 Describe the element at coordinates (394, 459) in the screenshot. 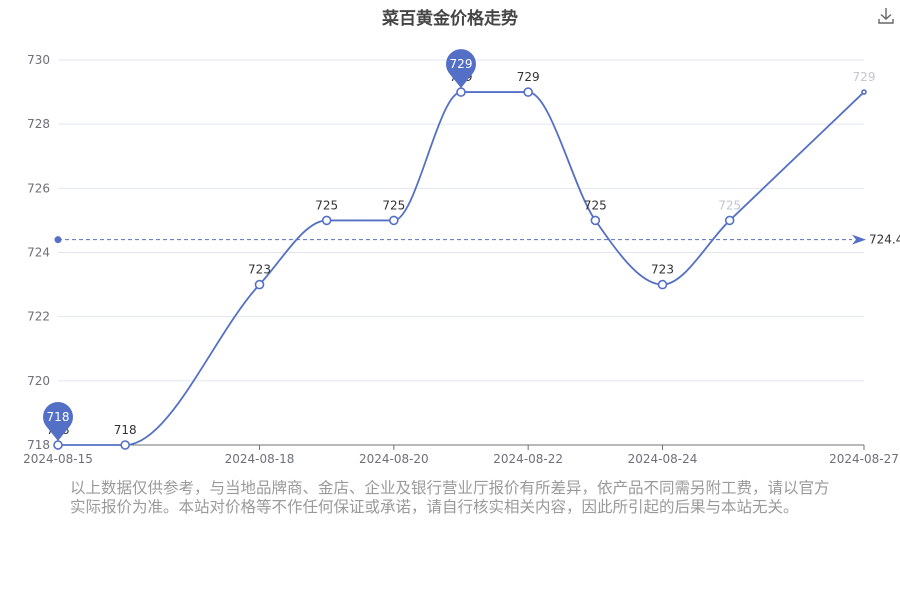

I see `x-tick-label: 2024-08-20` at that location.